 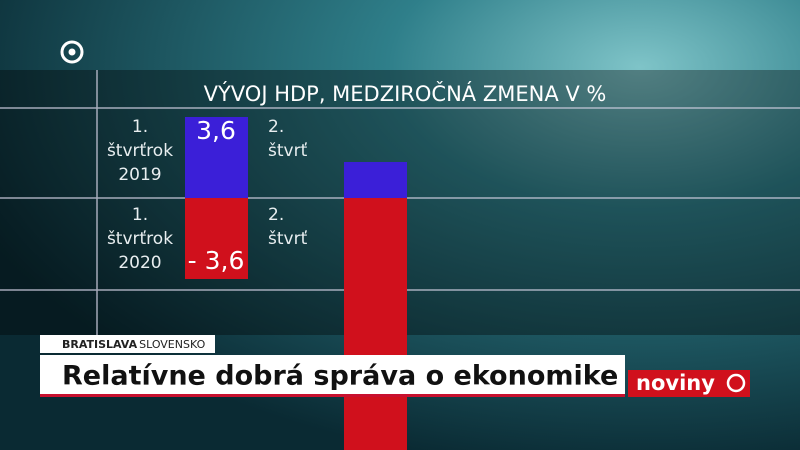 I want to click on value-label: - 3,6, so click(x=216, y=260).